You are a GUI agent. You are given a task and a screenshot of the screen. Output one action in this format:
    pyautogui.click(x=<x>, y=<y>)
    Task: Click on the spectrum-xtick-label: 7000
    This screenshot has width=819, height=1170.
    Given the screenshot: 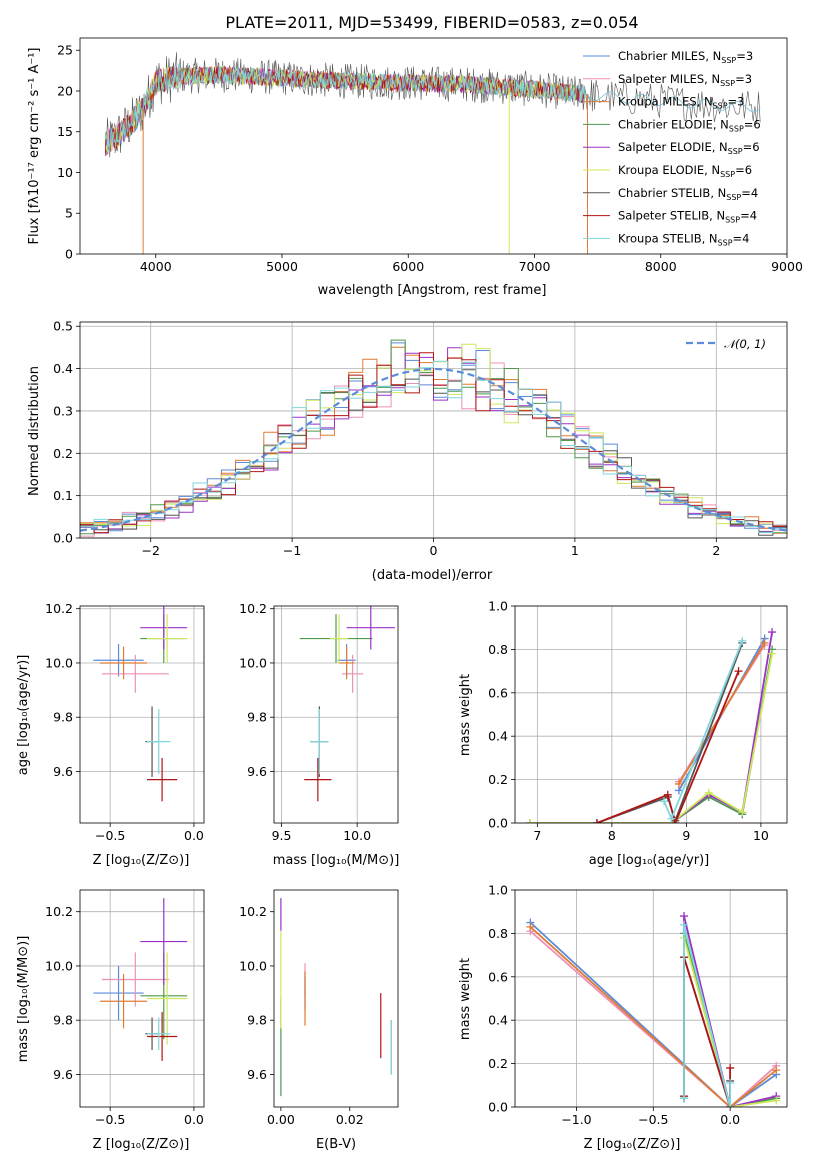 What is the action you would take?
    pyautogui.click(x=535, y=266)
    